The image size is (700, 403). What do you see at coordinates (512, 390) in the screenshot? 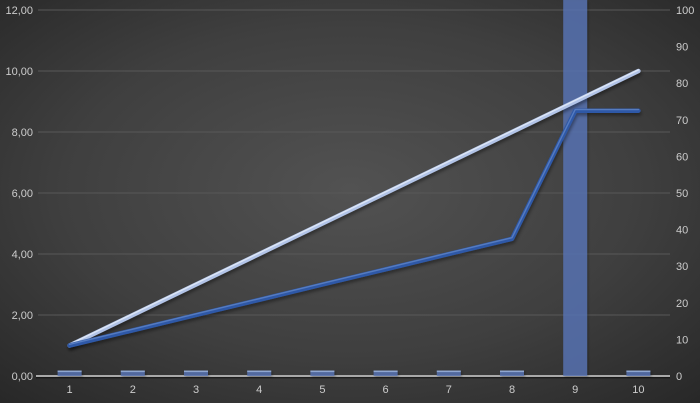
I see `x-axis-tick-label: 8` at bounding box center [512, 390].